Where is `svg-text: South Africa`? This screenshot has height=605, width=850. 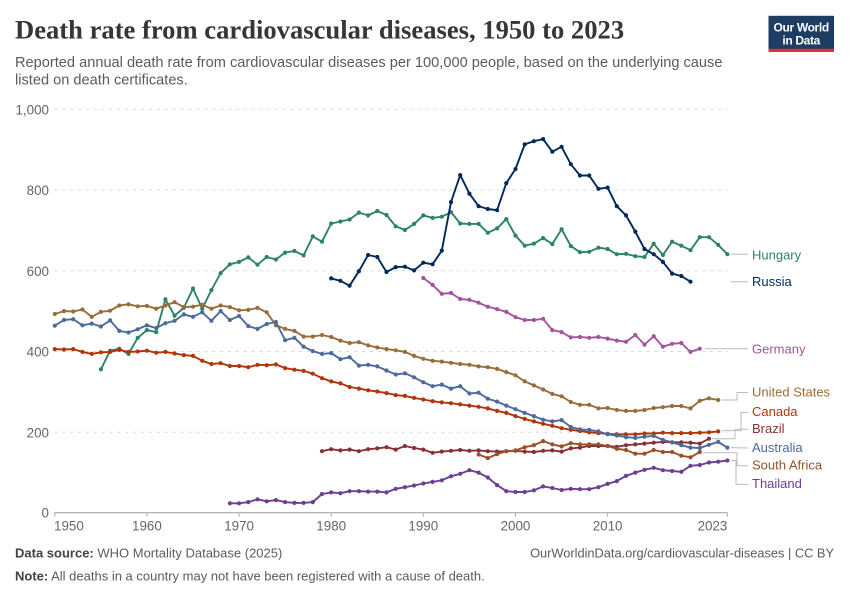
svg-text: South Africa is located at coordinates (787, 465).